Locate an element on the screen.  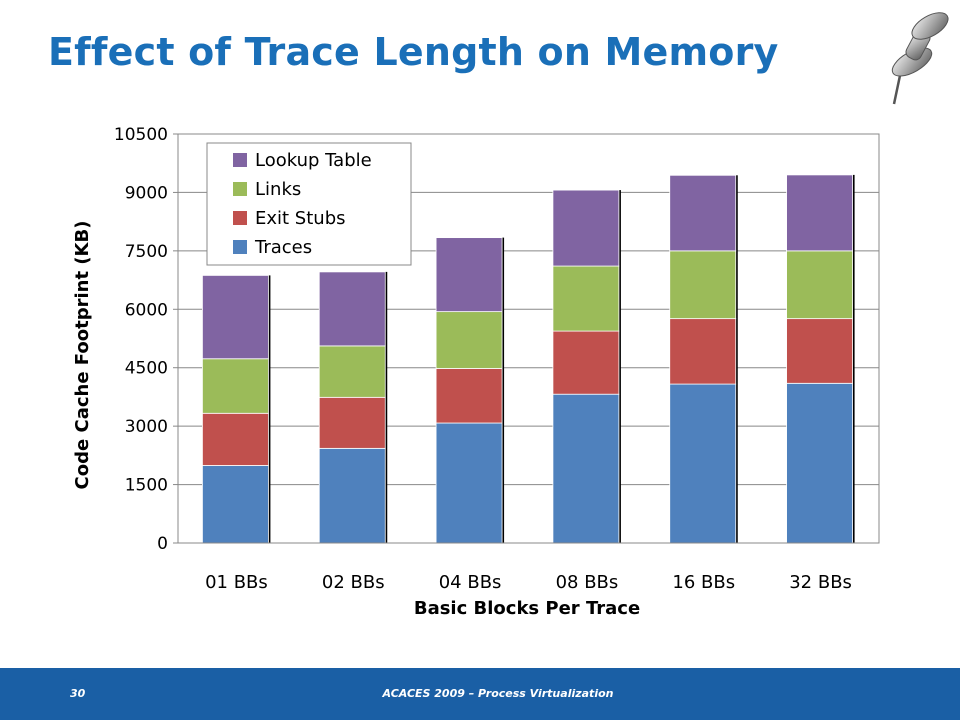
y-axis-label: Code Cache Footprint (KB) is located at coordinates (82, 355).